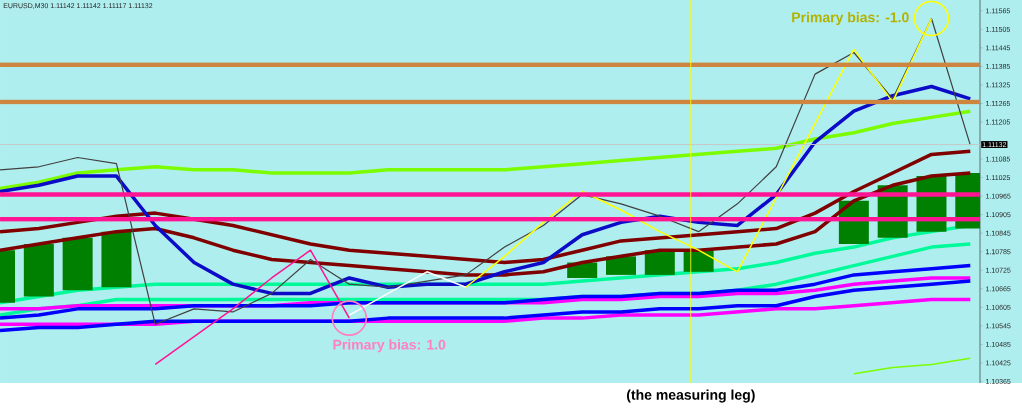 The width and height of the screenshot is (1022, 414). I want to click on annotation: Primary bias: 1.0, so click(389, 346).